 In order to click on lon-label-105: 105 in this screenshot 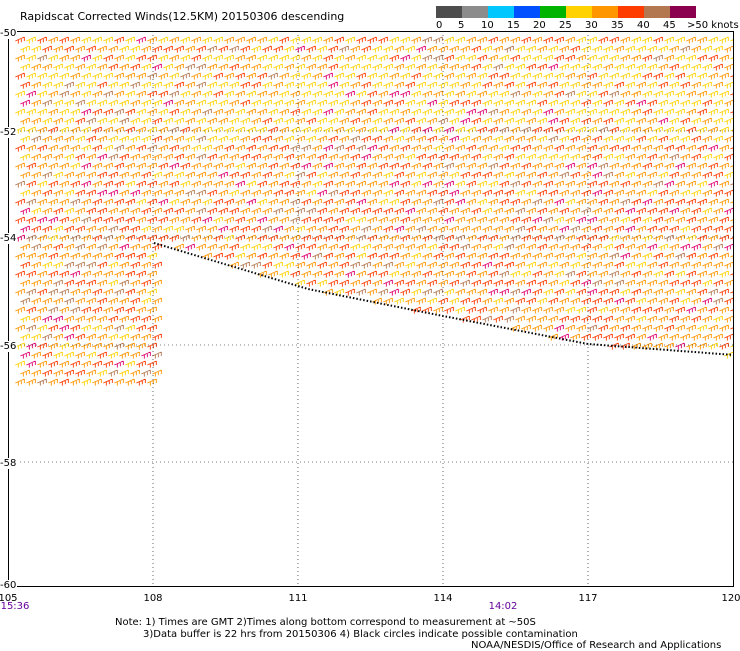, I will do `click(9, 598)`.